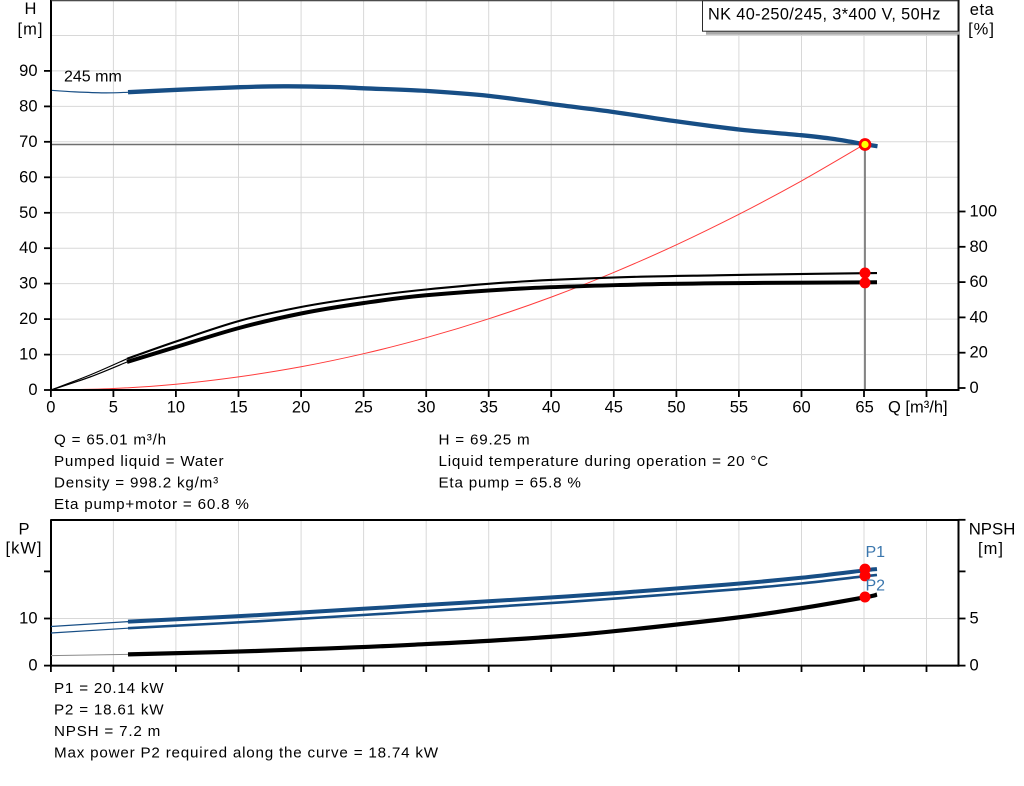 The image size is (1024, 786). What do you see at coordinates (109, 709) in the screenshot?
I see `svg-text: P2 = 18.61 kW` at bounding box center [109, 709].